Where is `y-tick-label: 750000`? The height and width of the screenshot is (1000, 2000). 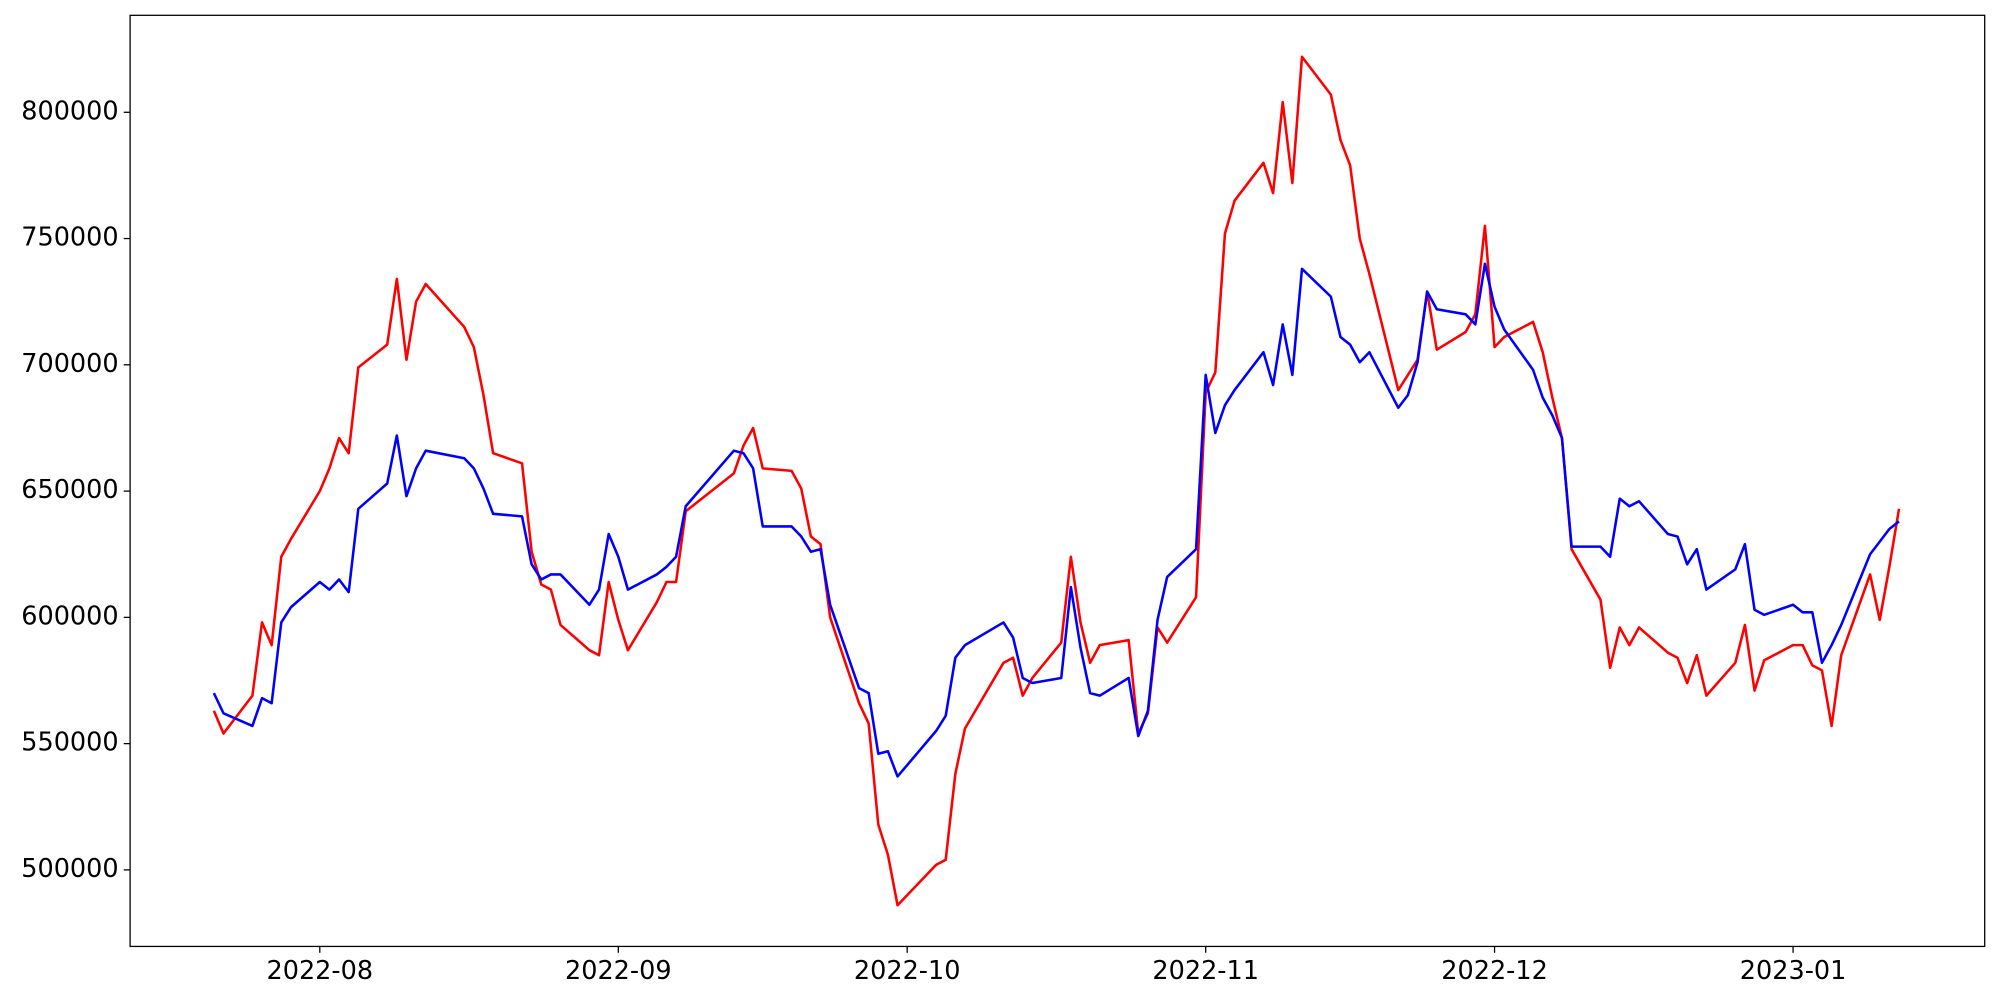
y-tick-label: 750000 is located at coordinates (69, 238).